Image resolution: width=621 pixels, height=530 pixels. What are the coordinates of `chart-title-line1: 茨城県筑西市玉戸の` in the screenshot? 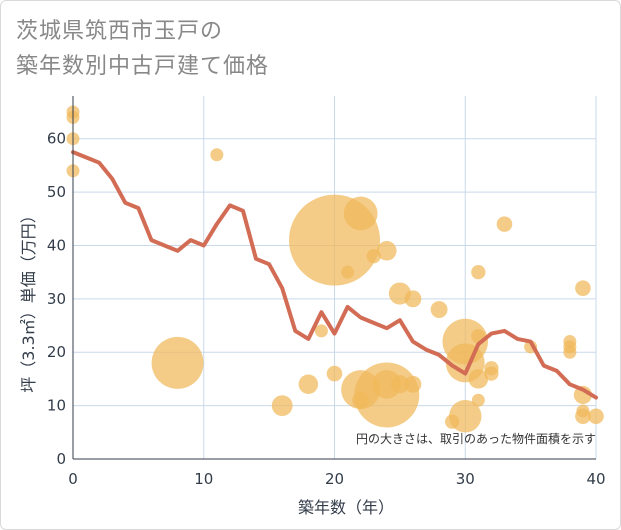 It's located at (120, 31).